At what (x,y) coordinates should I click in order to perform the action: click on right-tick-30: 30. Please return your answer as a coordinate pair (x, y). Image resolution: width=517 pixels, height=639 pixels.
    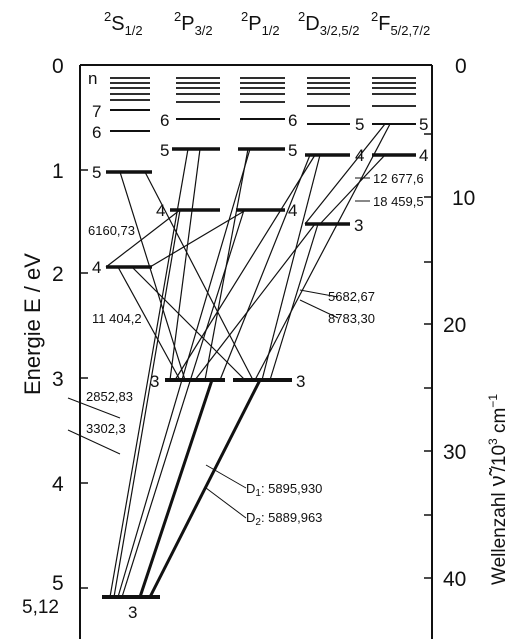
    Looking at the image, I should click on (454, 452).